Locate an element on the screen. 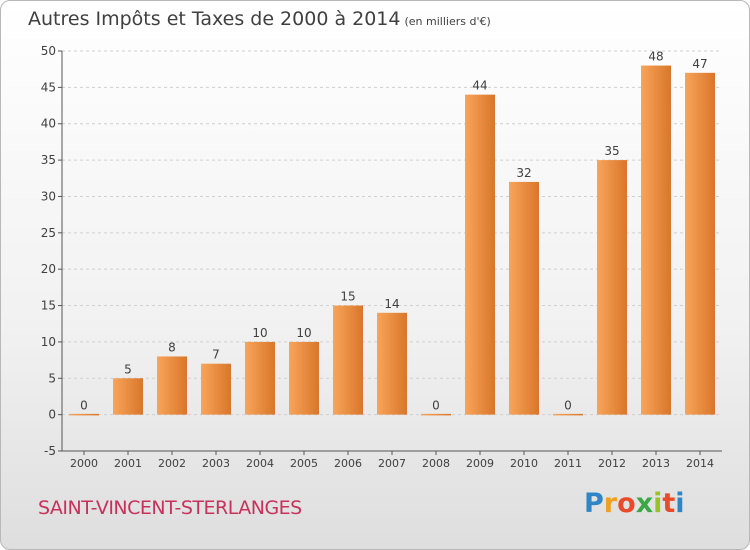  x-tick-label: 2004 is located at coordinates (260, 463).